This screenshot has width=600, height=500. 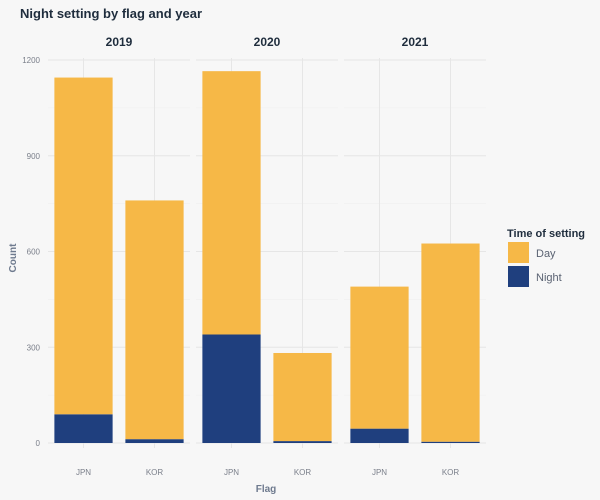 I want to click on legend-swatch-night, so click(x=518, y=276).